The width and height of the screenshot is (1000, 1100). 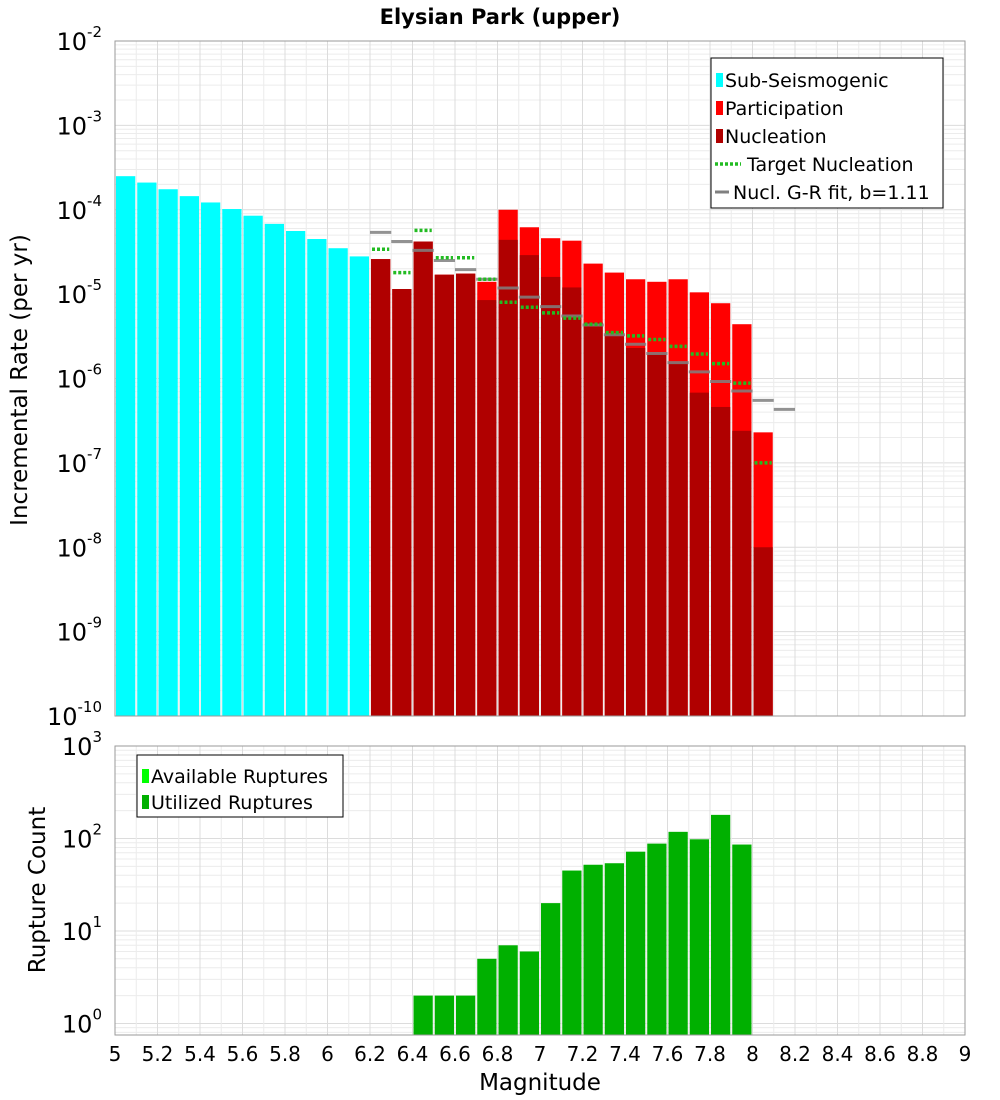 I want to click on top-y-tick-exponent: -5, so click(x=94, y=285).